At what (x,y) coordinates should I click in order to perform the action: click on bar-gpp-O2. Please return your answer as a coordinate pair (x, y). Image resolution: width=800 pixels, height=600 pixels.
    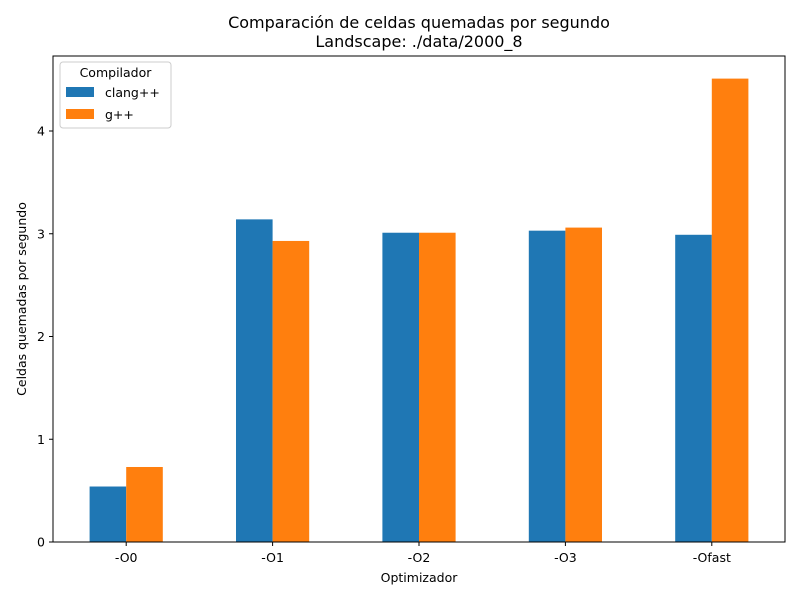
    Looking at the image, I should click on (437, 387).